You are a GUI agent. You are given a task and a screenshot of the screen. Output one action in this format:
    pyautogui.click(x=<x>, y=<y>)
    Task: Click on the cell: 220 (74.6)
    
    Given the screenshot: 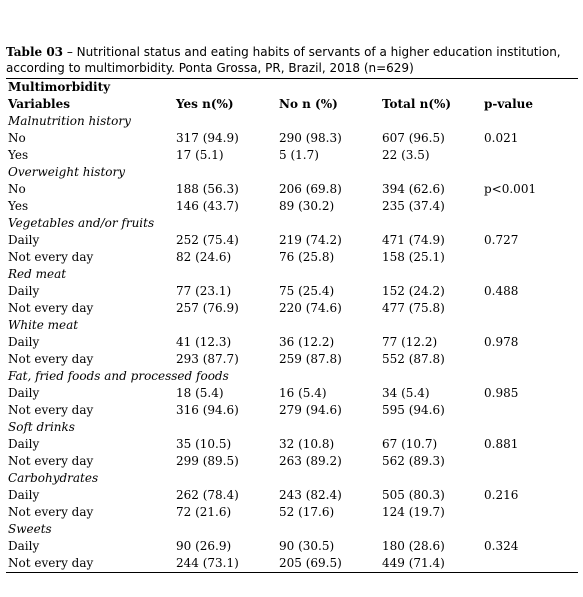 What is the action you would take?
    pyautogui.click(x=310, y=308)
    